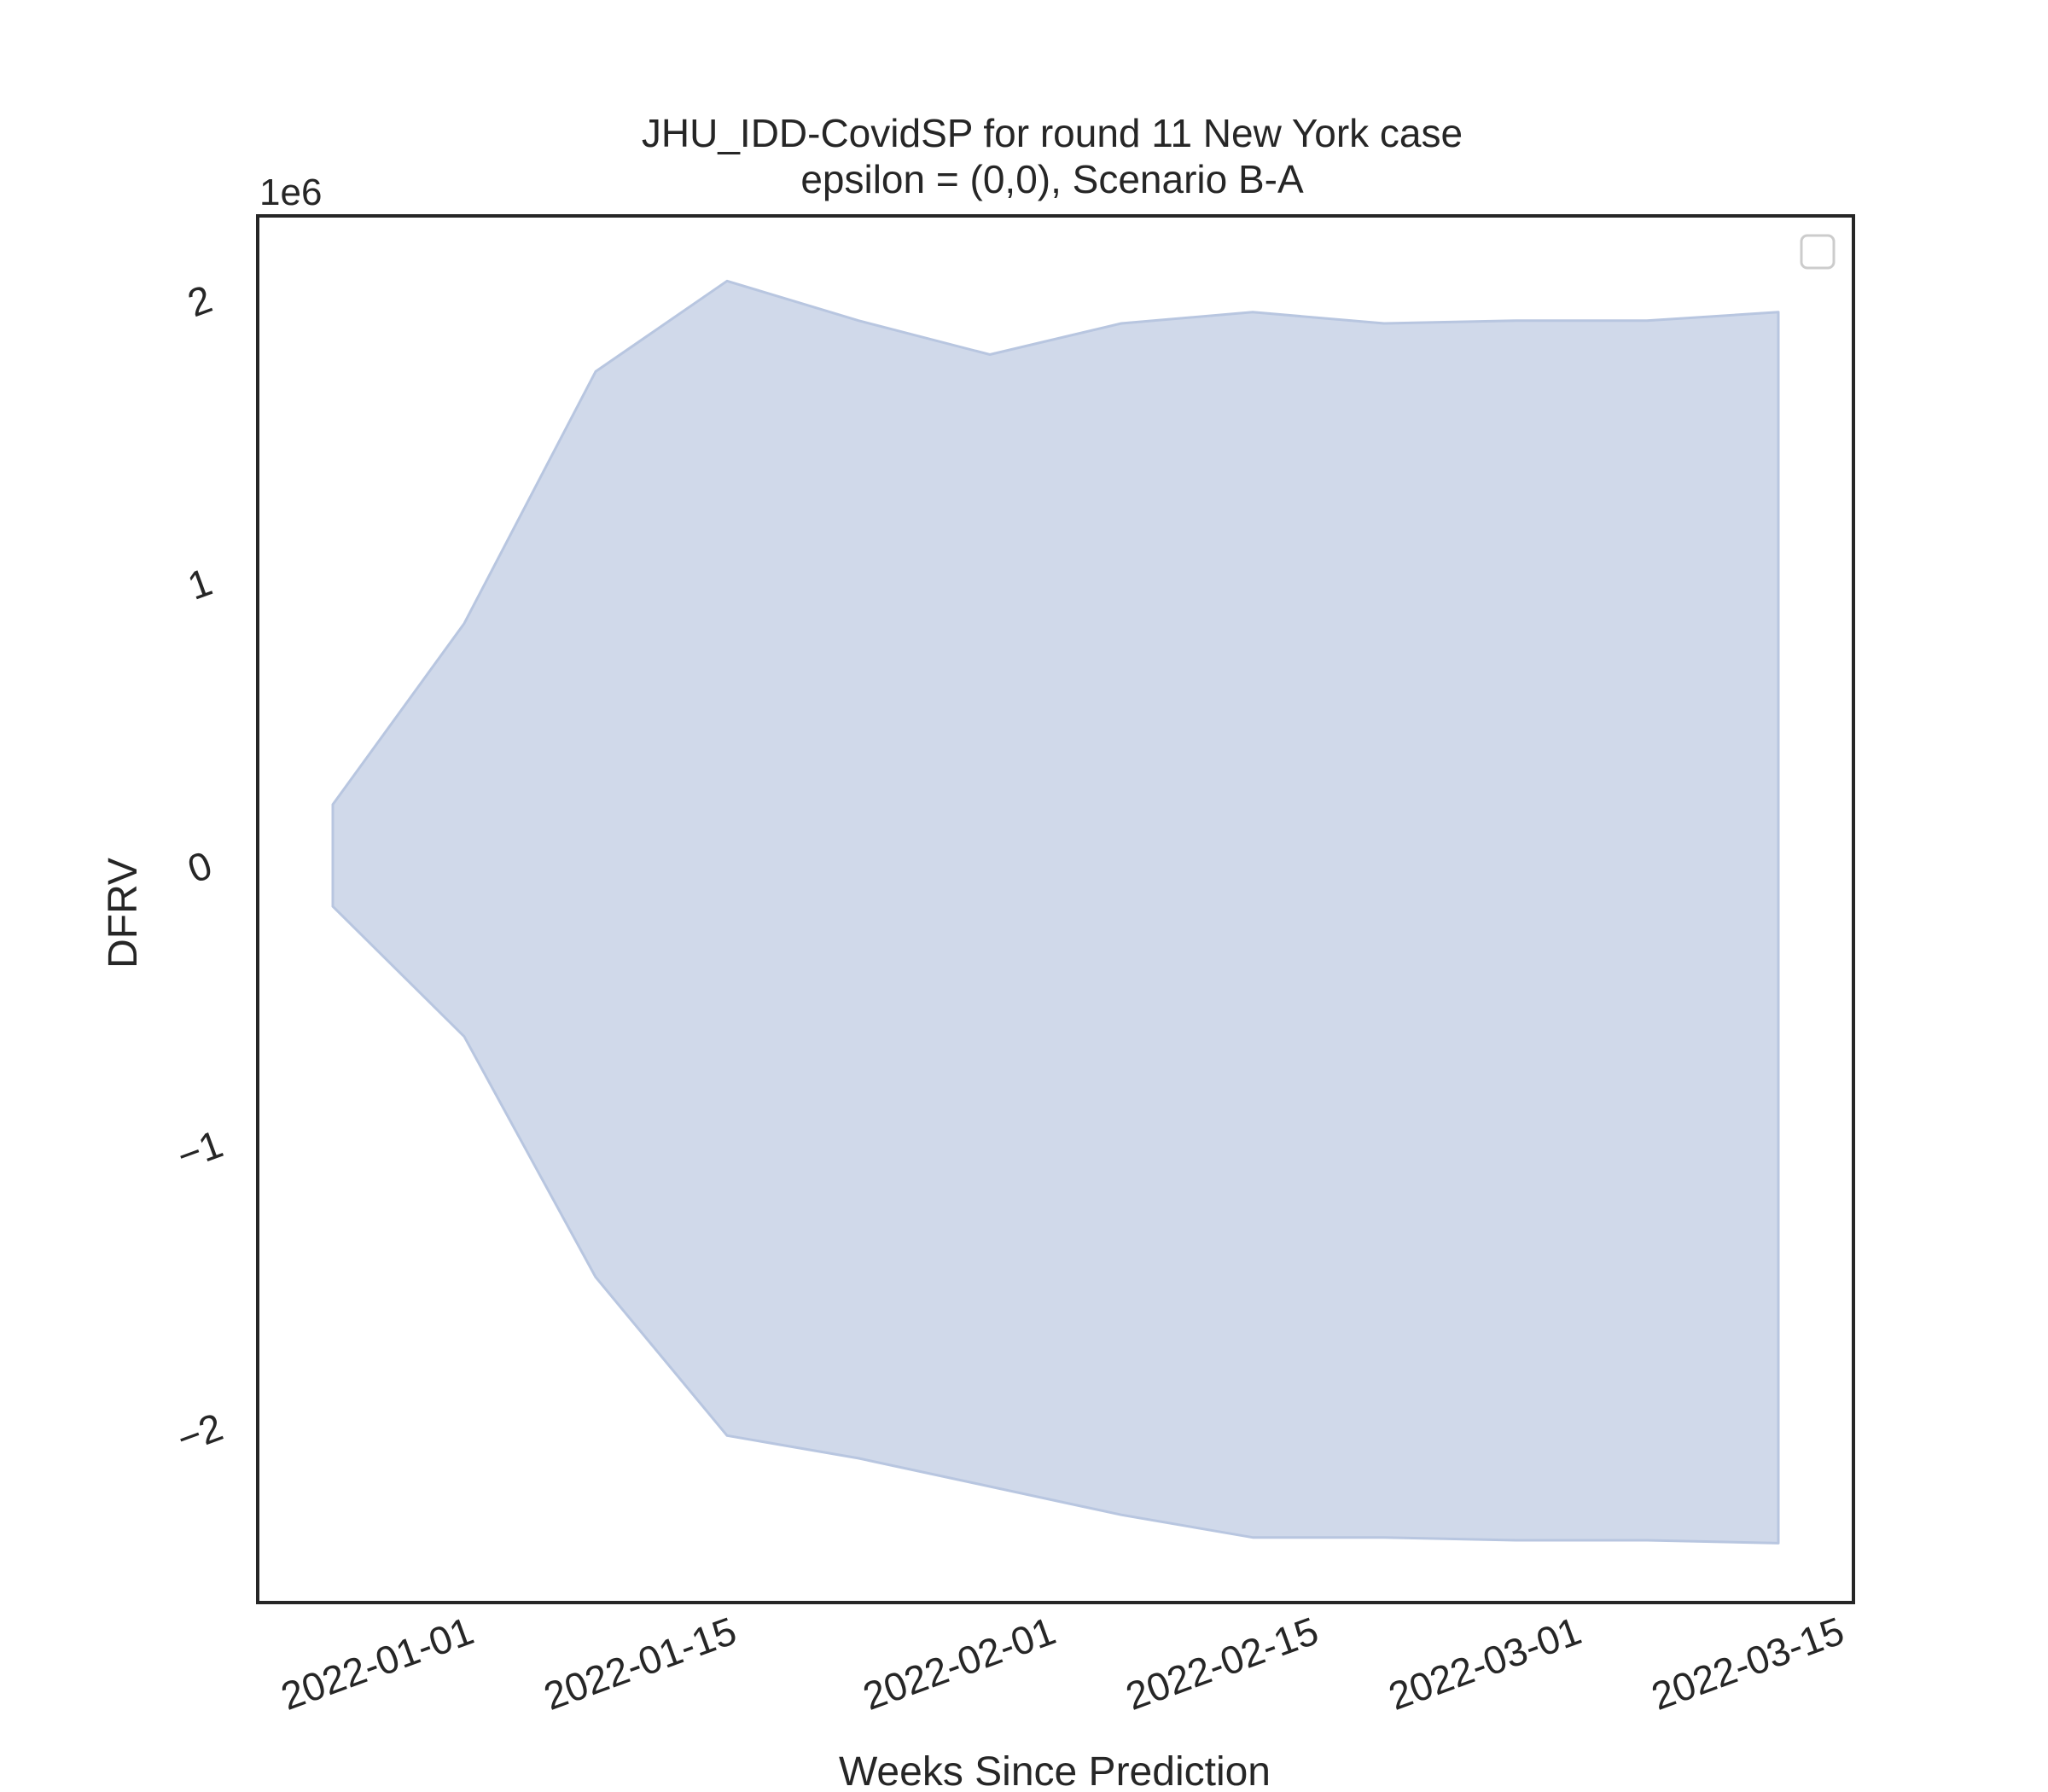 The width and height of the screenshot is (2048, 1792). What do you see at coordinates (1052, 179) in the screenshot?
I see `chart-subtitle: epsilon = (0,0), Scenario B-A` at bounding box center [1052, 179].